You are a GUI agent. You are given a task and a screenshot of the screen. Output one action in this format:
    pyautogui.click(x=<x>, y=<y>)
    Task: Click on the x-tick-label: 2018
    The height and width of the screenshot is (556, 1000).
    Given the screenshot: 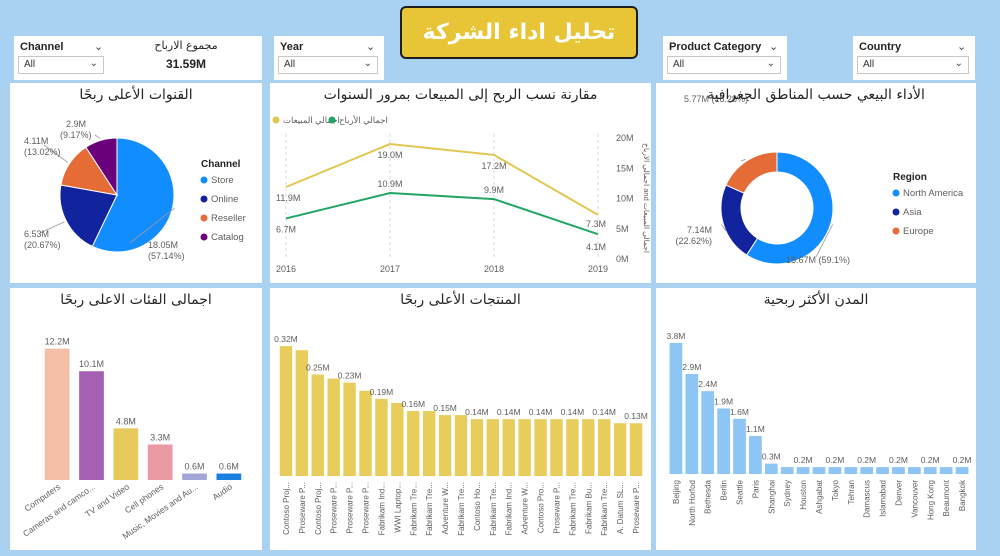 What is the action you would take?
    pyautogui.click(x=494, y=269)
    